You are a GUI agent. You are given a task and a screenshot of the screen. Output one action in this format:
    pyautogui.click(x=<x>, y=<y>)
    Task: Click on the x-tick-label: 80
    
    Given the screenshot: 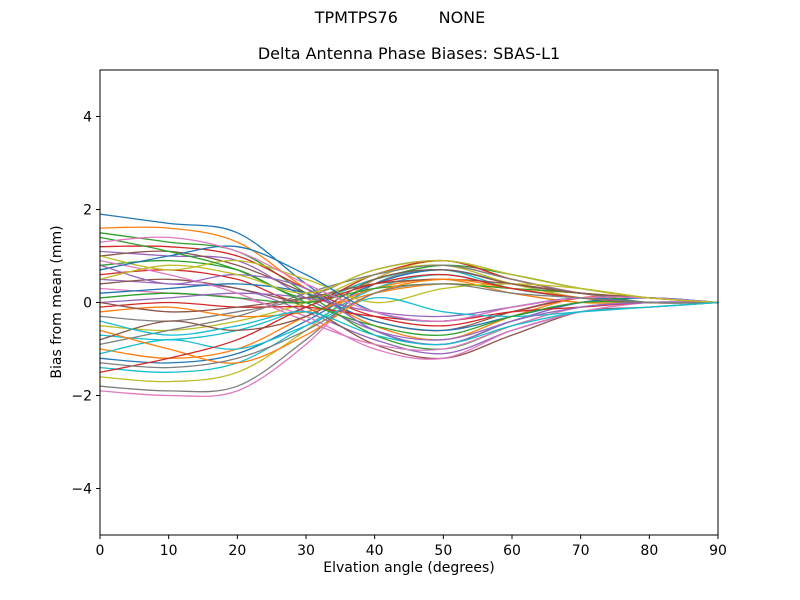 What is the action you would take?
    pyautogui.click(x=649, y=551)
    